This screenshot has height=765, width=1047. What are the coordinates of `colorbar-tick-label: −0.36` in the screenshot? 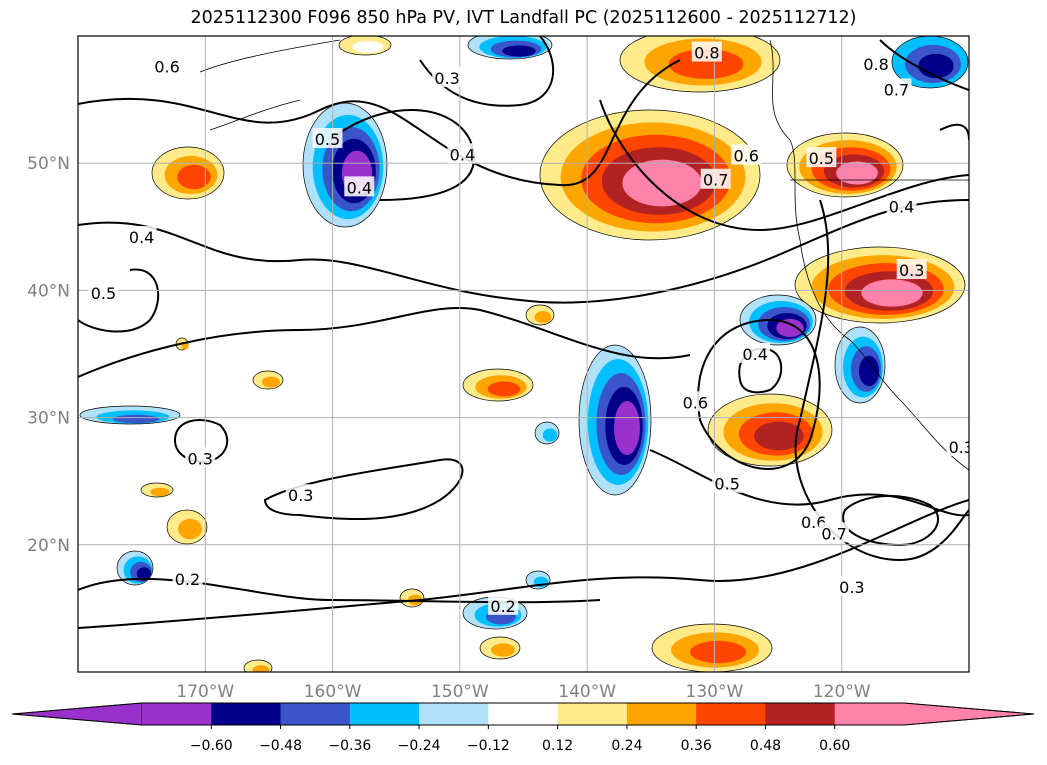 It's located at (349, 746).